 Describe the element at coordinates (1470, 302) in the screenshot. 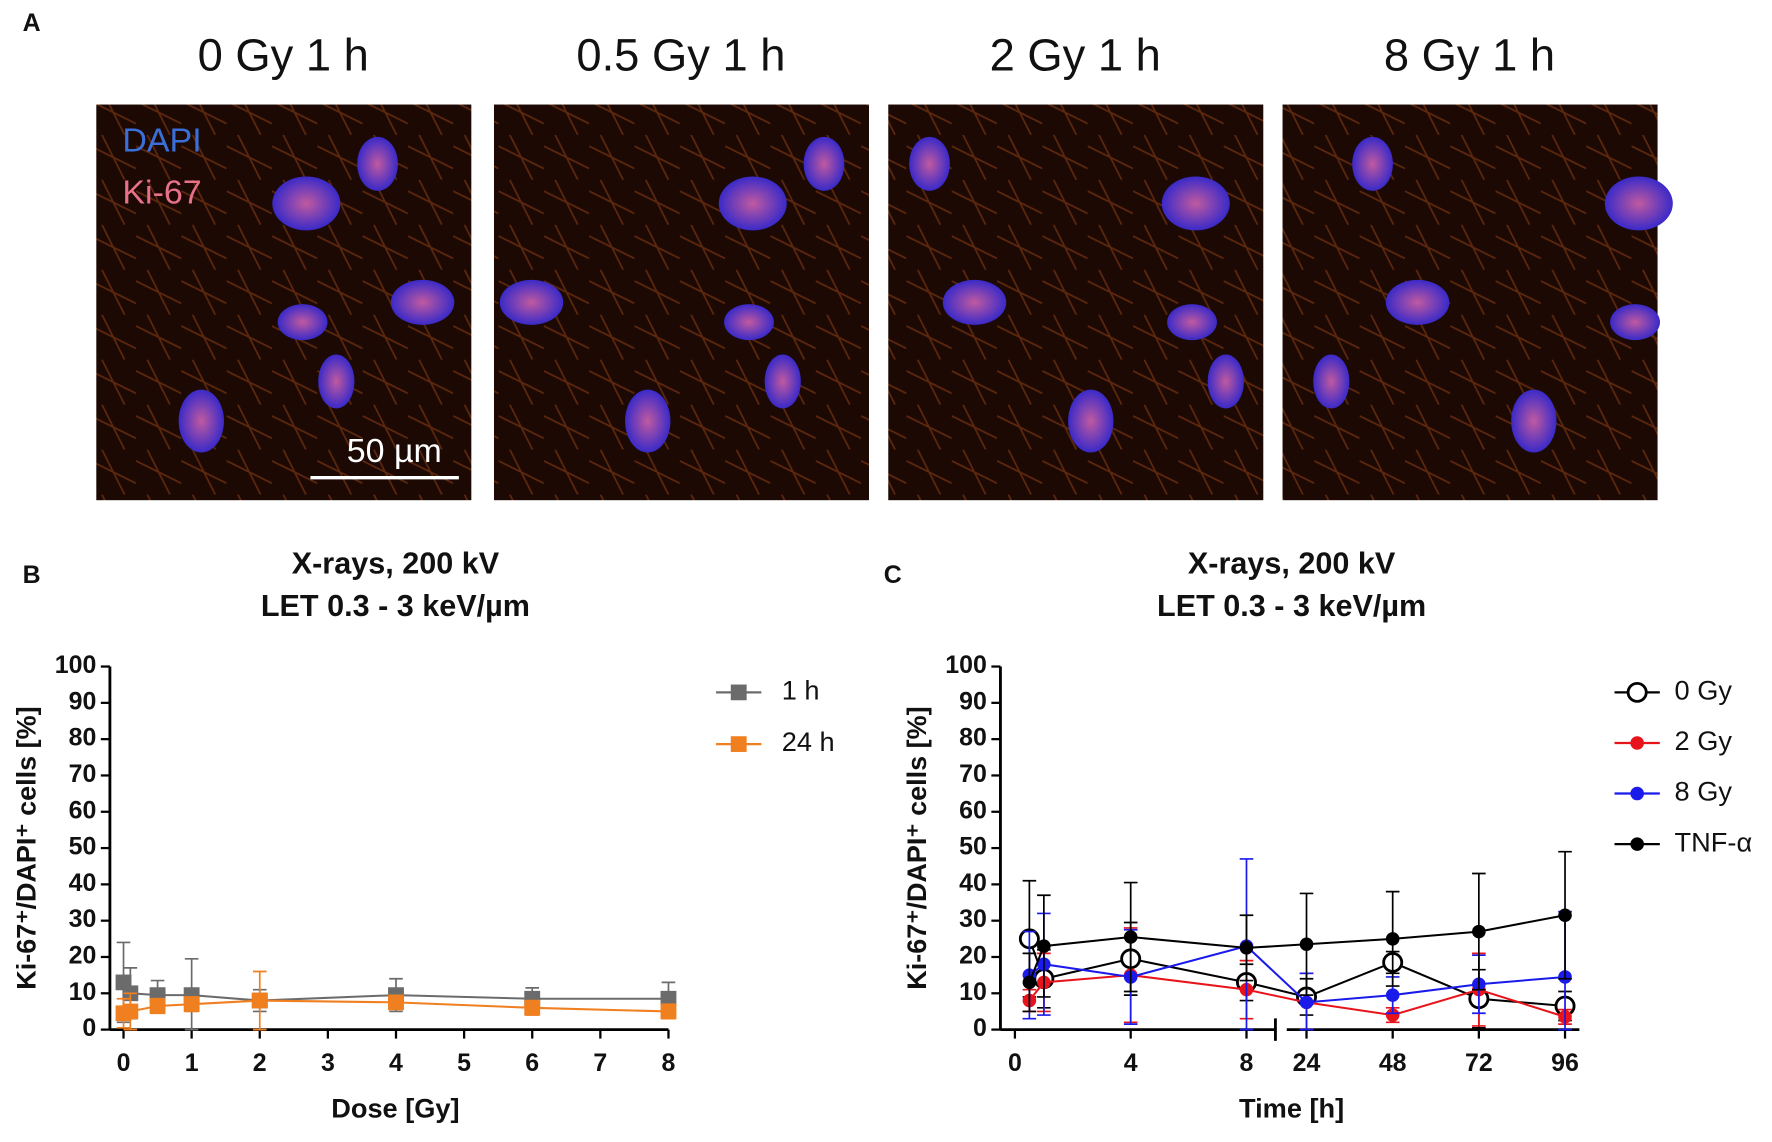

I see `micrograph` at that location.